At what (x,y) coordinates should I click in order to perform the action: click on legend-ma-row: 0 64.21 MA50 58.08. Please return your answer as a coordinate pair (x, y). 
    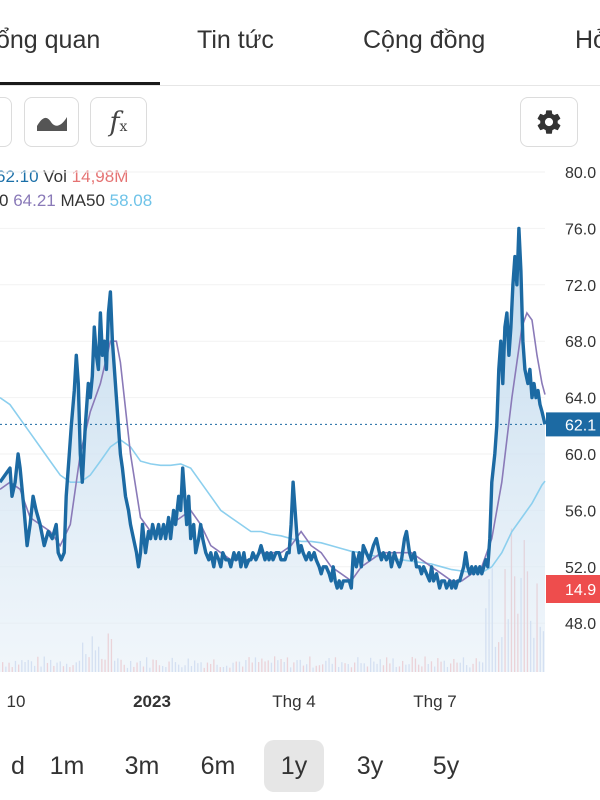
    Looking at the image, I should click on (76, 201).